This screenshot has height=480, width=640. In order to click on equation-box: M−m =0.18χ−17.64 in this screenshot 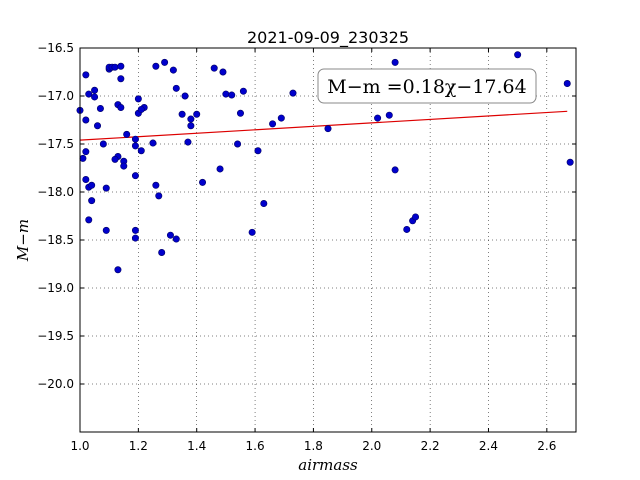, I will do `click(427, 86)`.